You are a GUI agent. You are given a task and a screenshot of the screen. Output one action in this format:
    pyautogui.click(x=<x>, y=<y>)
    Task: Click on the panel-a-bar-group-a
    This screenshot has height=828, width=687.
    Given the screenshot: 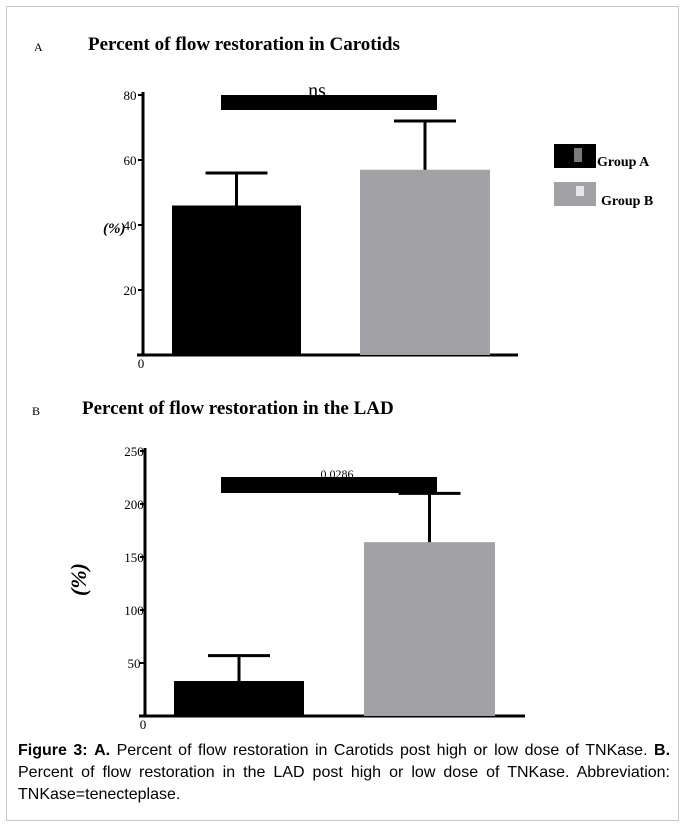 What is the action you would take?
    pyautogui.click(x=236, y=280)
    